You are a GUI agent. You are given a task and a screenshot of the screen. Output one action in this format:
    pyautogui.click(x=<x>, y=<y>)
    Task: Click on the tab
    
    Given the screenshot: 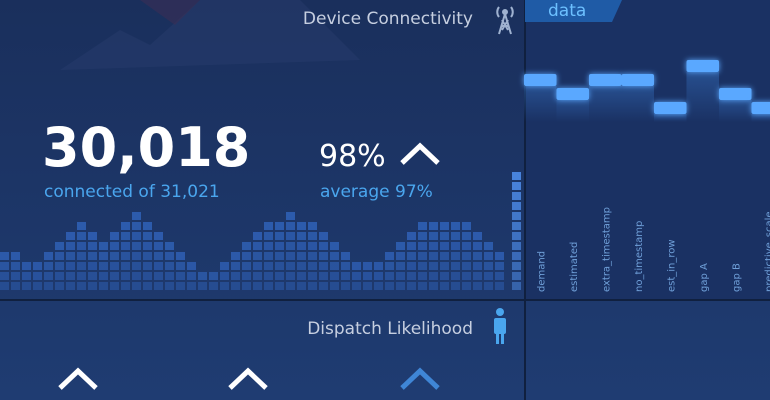 What is the action you would take?
    pyautogui.click(x=573, y=11)
    